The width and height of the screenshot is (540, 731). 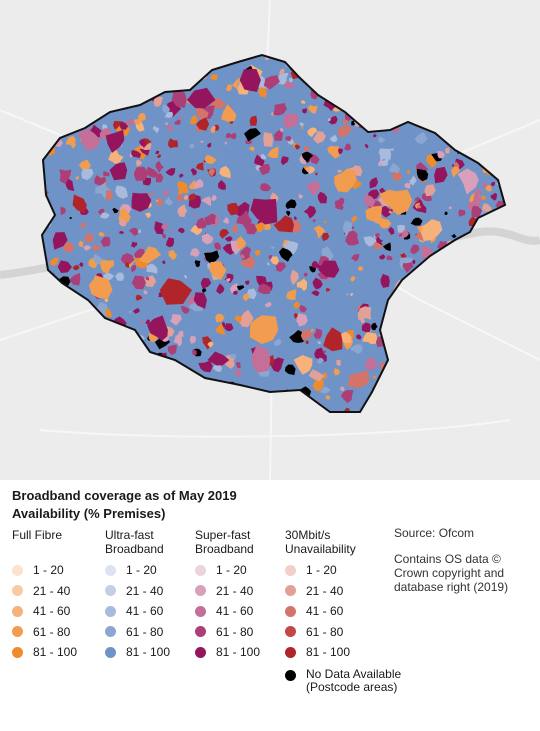 What do you see at coordinates (449, 573) in the screenshot?
I see `credit-line: Crown copyright and` at bounding box center [449, 573].